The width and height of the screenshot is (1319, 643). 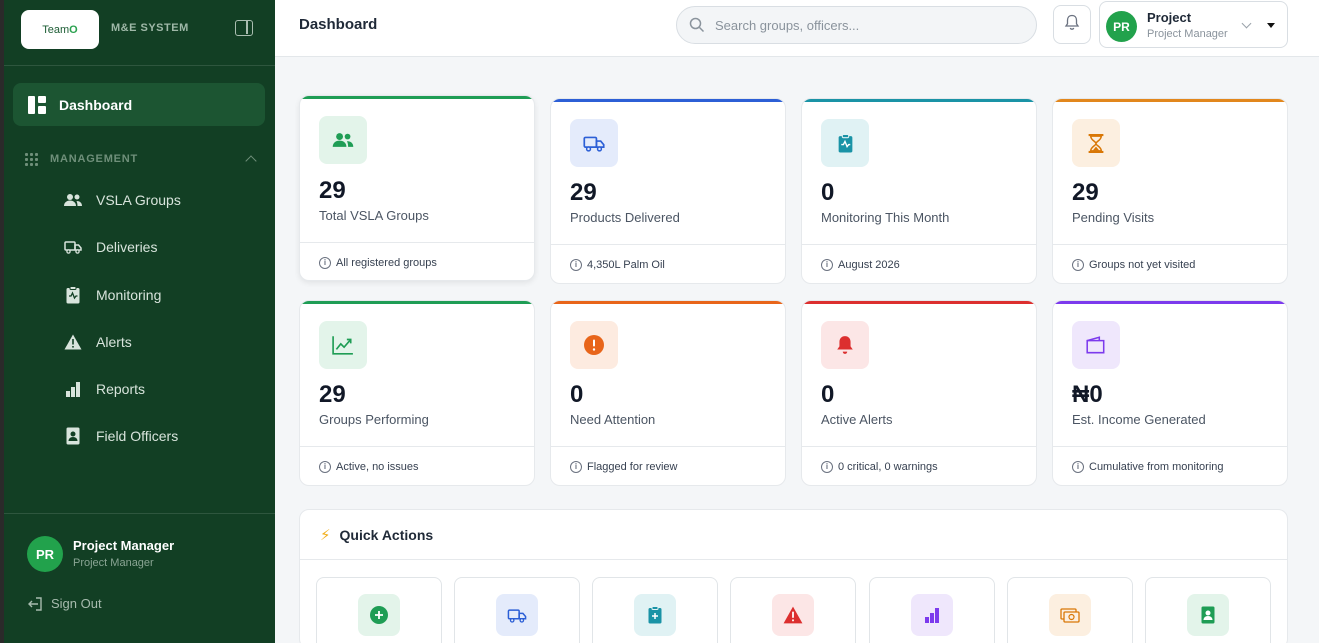 I want to click on stat-footer-text: All registered groups, so click(x=386, y=262).